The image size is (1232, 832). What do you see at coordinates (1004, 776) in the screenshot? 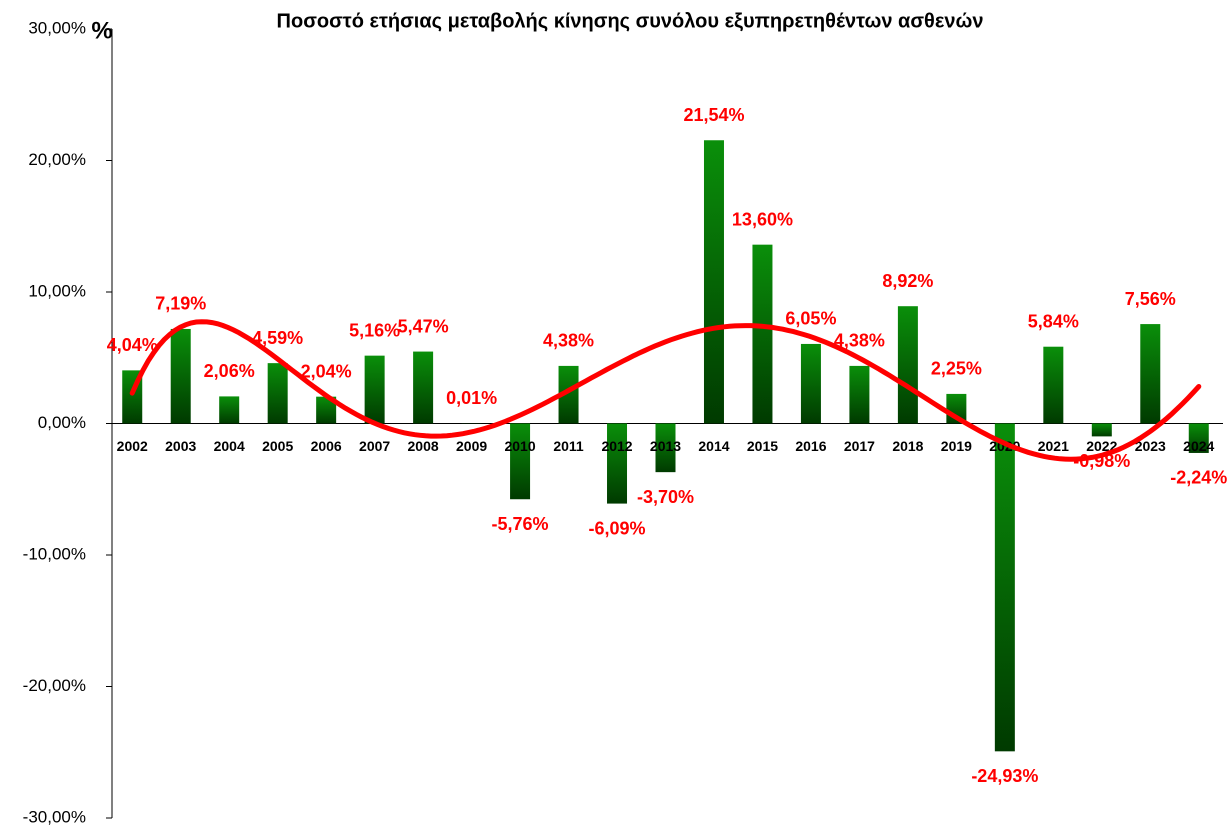
I see `value-label: -24,93%` at bounding box center [1004, 776].